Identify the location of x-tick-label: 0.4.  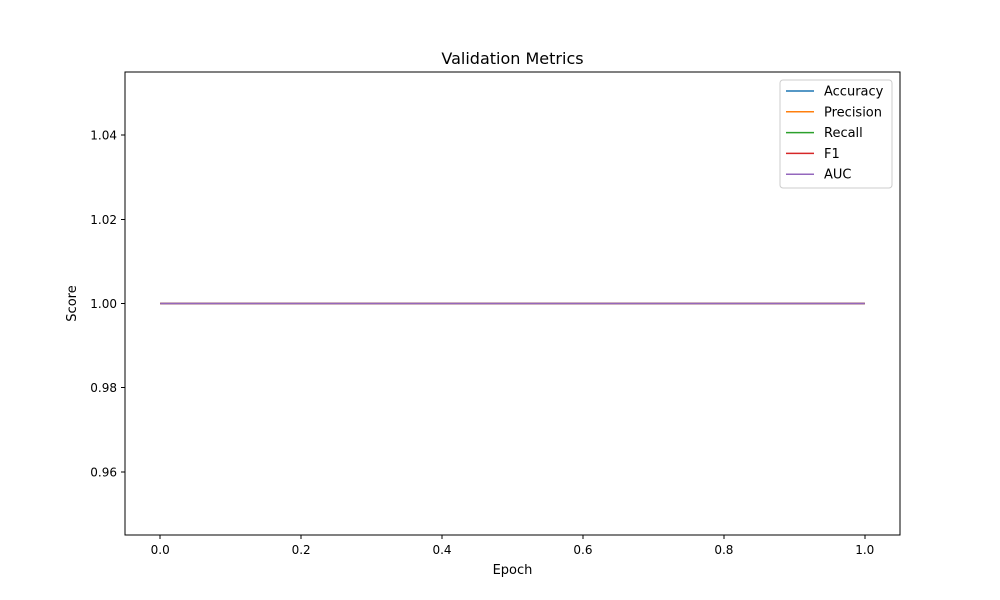
(441, 550).